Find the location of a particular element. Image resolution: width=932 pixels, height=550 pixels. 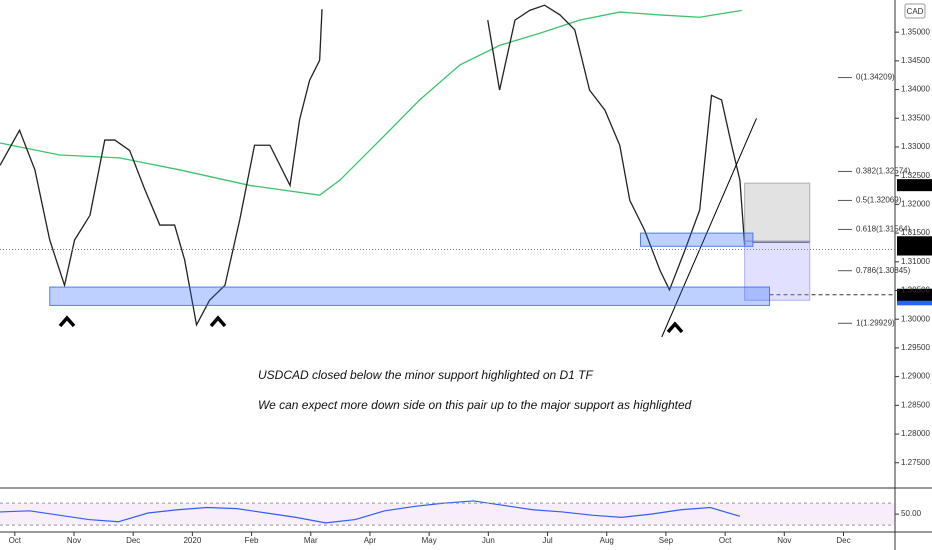

x-tick-label: Sep is located at coordinates (666, 540).